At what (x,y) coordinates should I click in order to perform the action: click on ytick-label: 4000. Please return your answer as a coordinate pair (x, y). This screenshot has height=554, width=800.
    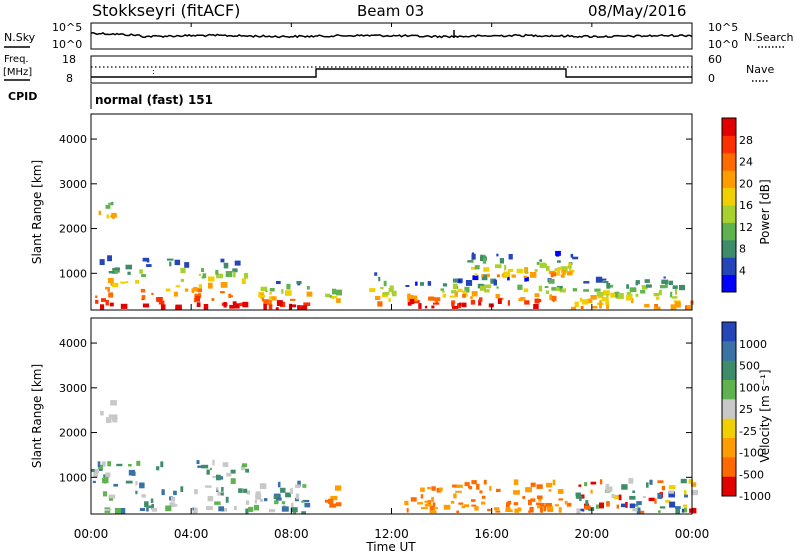
    Looking at the image, I should click on (73, 343).